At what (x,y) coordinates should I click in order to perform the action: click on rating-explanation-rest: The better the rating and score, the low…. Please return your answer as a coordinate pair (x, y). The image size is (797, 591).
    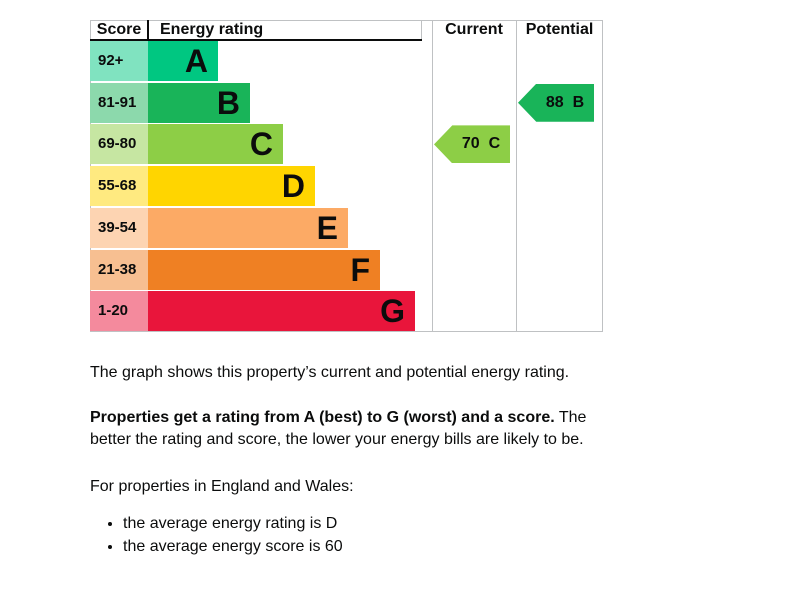
    Looking at the image, I should click on (338, 428).